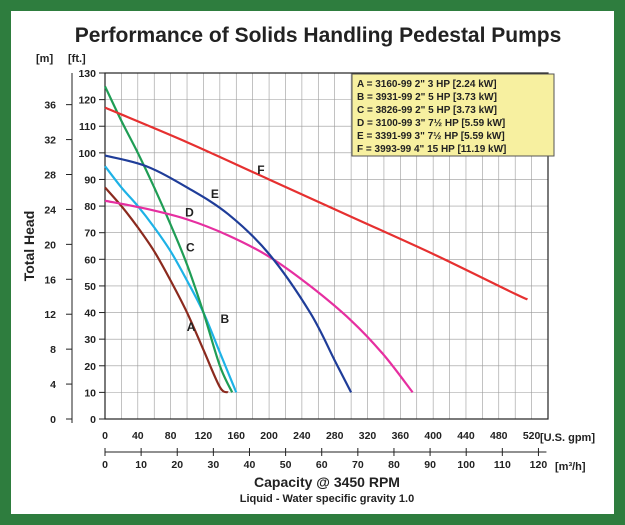 The width and height of the screenshot is (625, 525). Describe the element at coordinates (570, 467) in the screenshot. I see `x-unit-secondary: [m³/h]` at that location.